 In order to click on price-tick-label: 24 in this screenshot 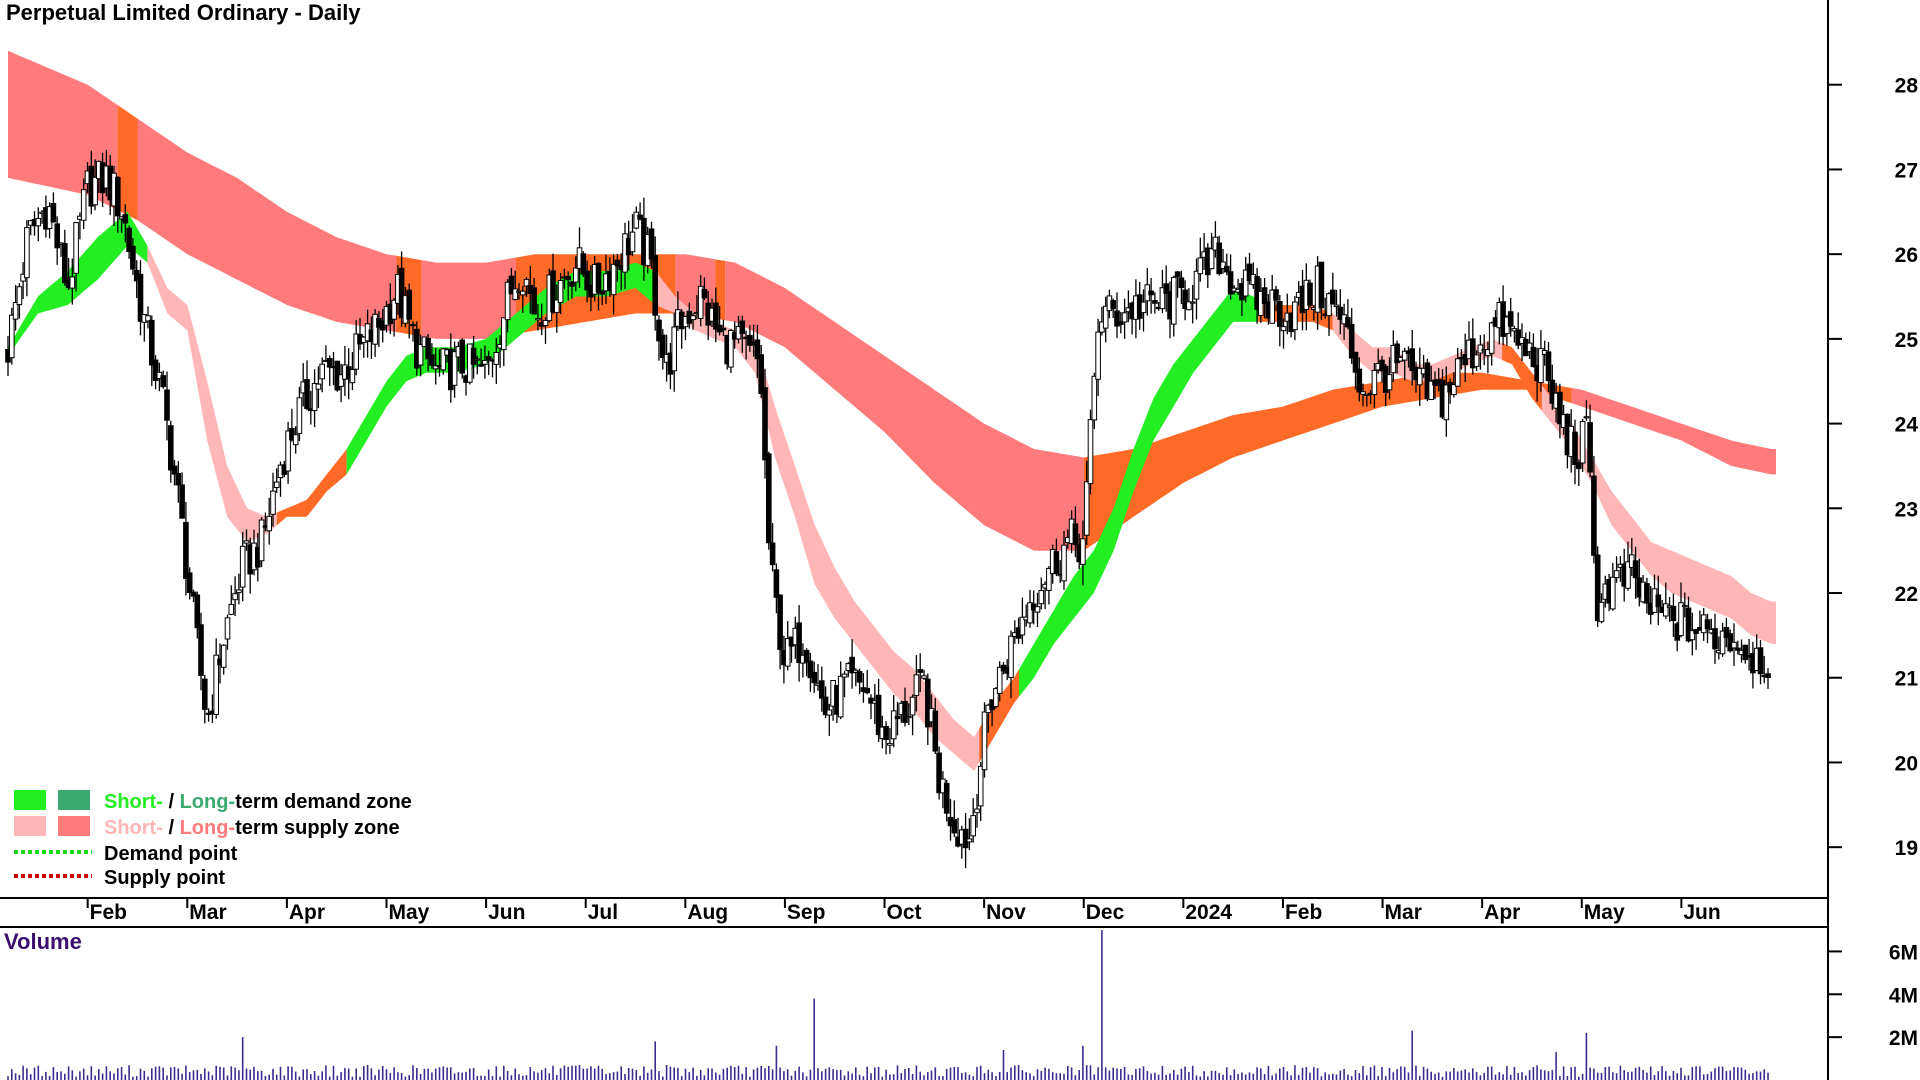, I will do `click(1907, 425)`.